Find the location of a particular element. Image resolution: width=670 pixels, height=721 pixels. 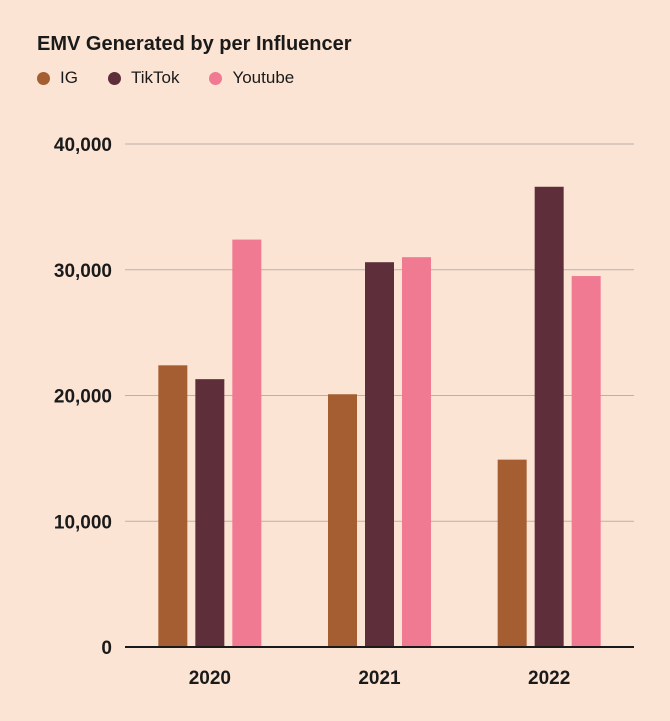

legend-item-ig: IG is located at coordinates (57, 78).